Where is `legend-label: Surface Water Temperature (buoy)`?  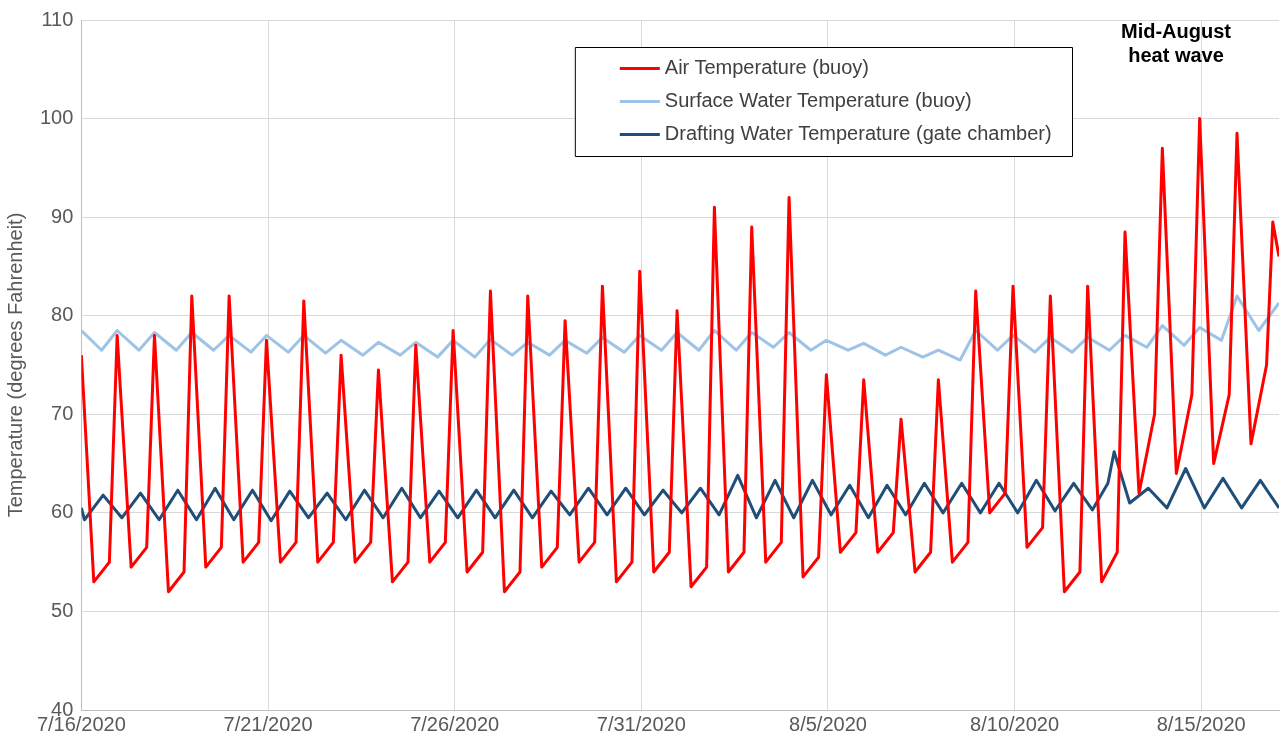
legend-label: Surface Water Temperature (buoy) is located at coordinates (818, 100).